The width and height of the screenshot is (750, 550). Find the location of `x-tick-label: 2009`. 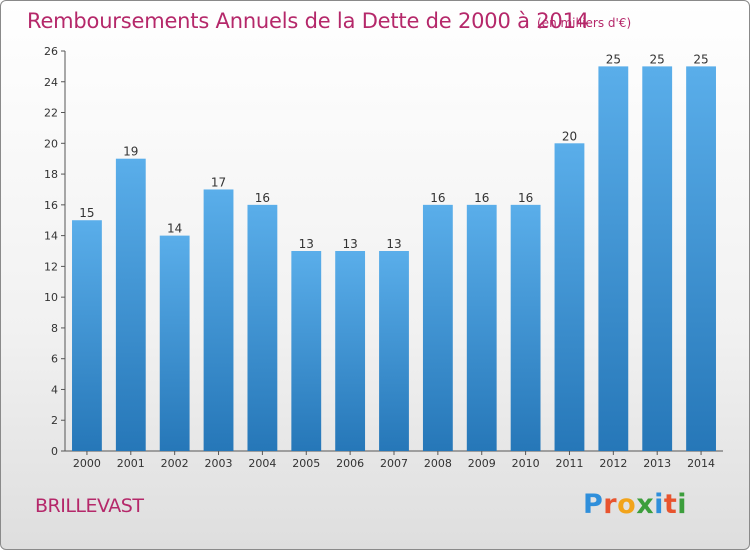

x-tick-label: 2009 is located at coordinates (482, 463).